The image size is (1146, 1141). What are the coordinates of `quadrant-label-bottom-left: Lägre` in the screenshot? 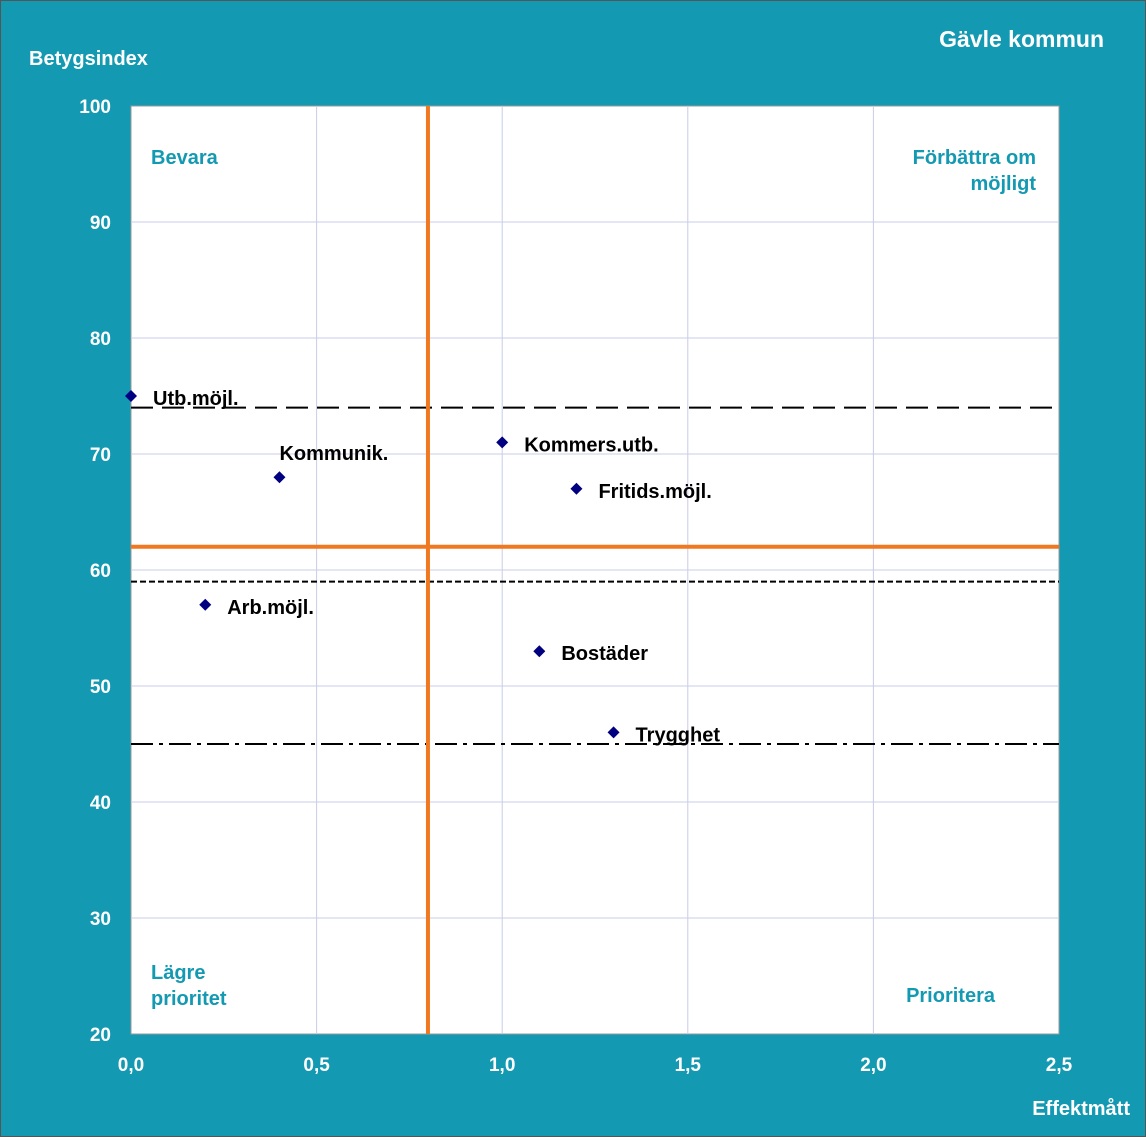 It's located at (178, 973).